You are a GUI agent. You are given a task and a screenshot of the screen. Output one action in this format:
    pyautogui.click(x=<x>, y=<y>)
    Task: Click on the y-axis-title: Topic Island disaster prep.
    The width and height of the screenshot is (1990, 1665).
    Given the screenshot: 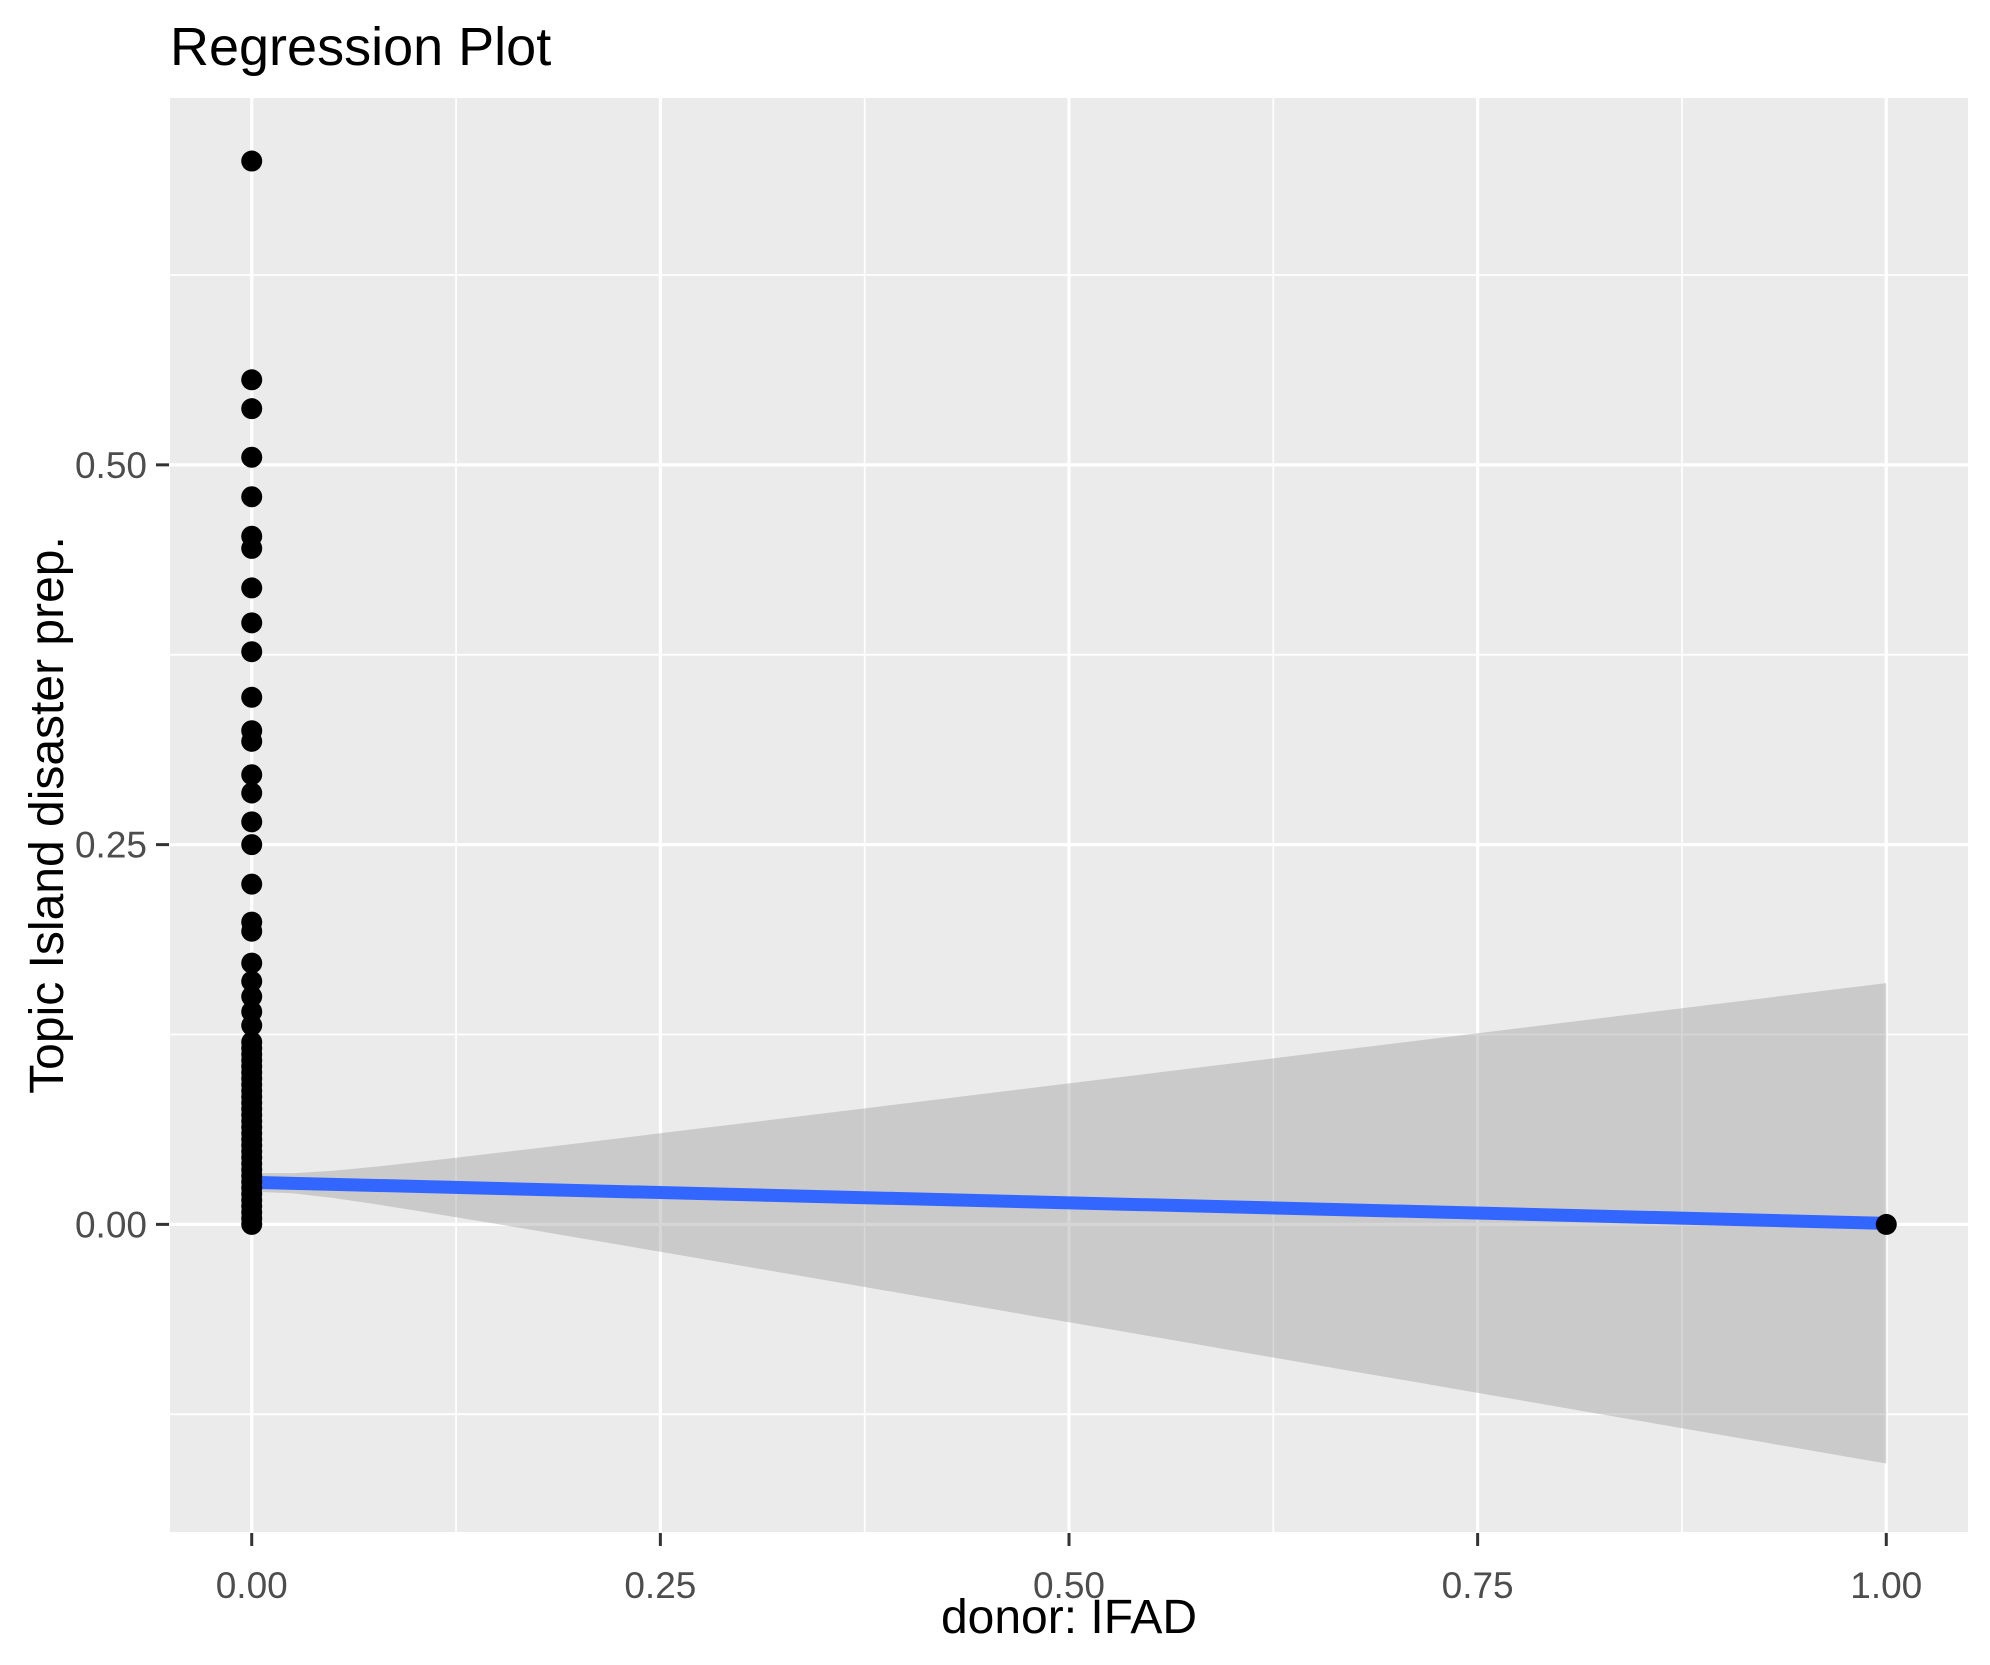 What is the action you would take?
    pyautogui.click(x=47, y=815)
    